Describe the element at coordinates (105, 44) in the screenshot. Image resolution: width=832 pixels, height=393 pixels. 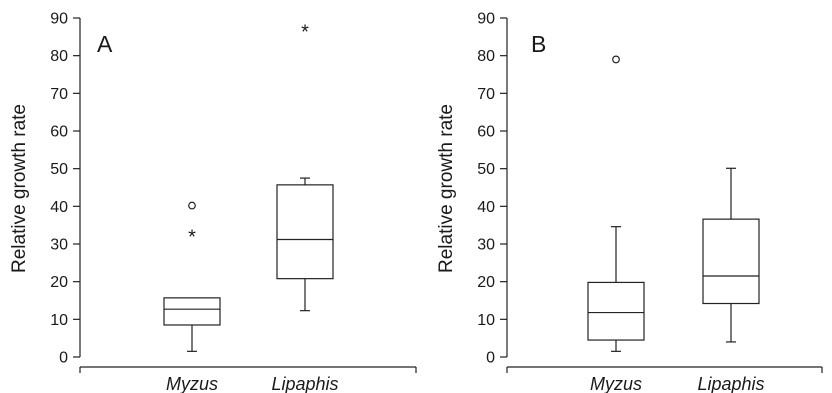
I see `panel-letter: A` at that location.